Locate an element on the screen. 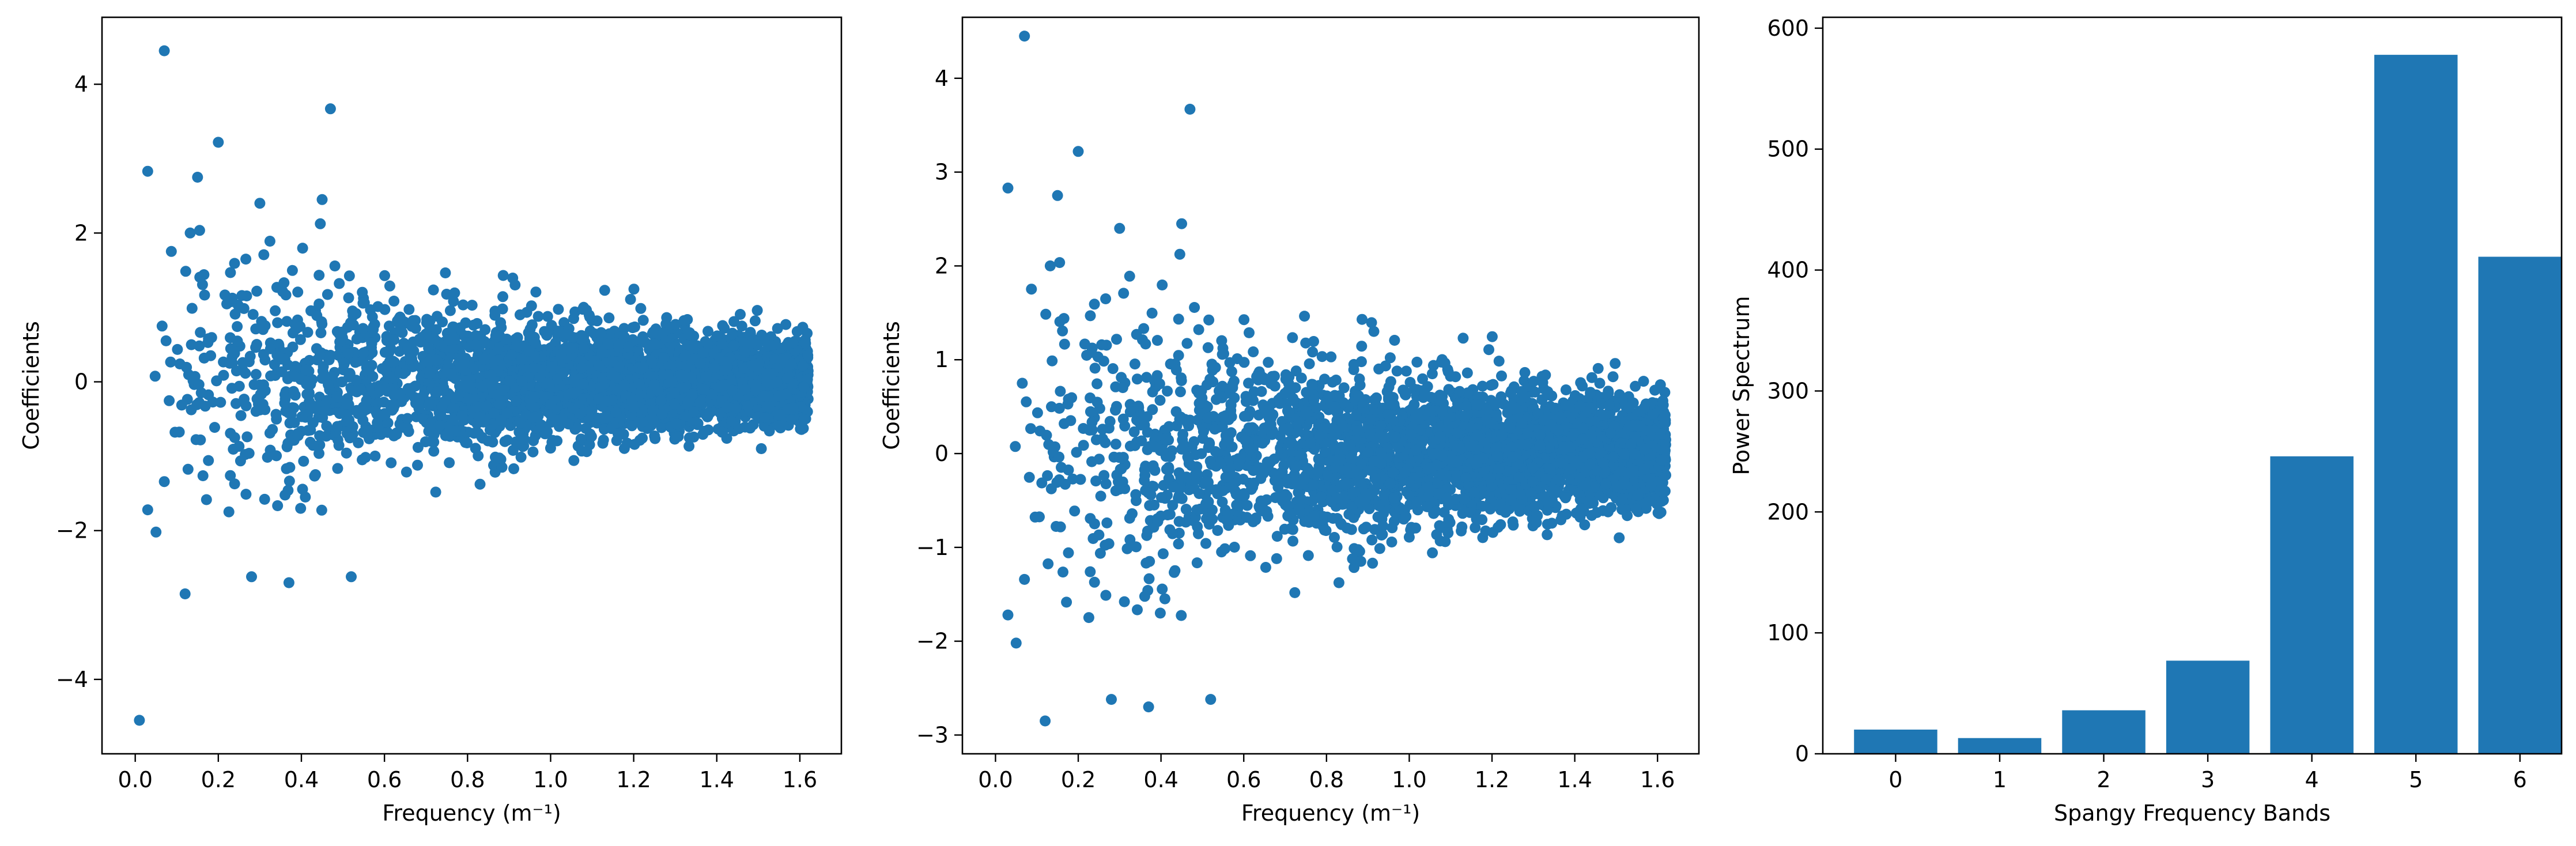 This screenshot has height=846, width=2576. x-tick-label: 0.0 is located at coordinates (135, 779).